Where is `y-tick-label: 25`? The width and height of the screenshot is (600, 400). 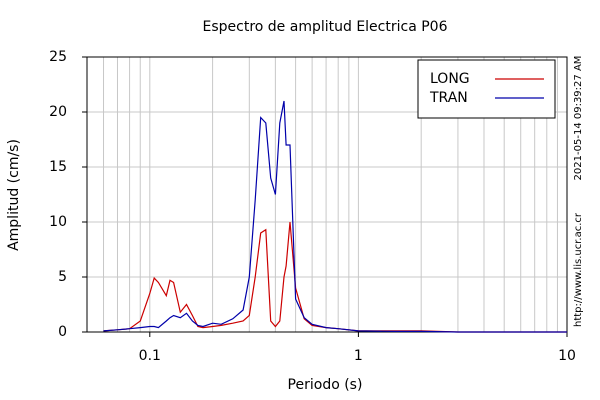 y-tick-label: 25 is located at coordinates (58, 57).